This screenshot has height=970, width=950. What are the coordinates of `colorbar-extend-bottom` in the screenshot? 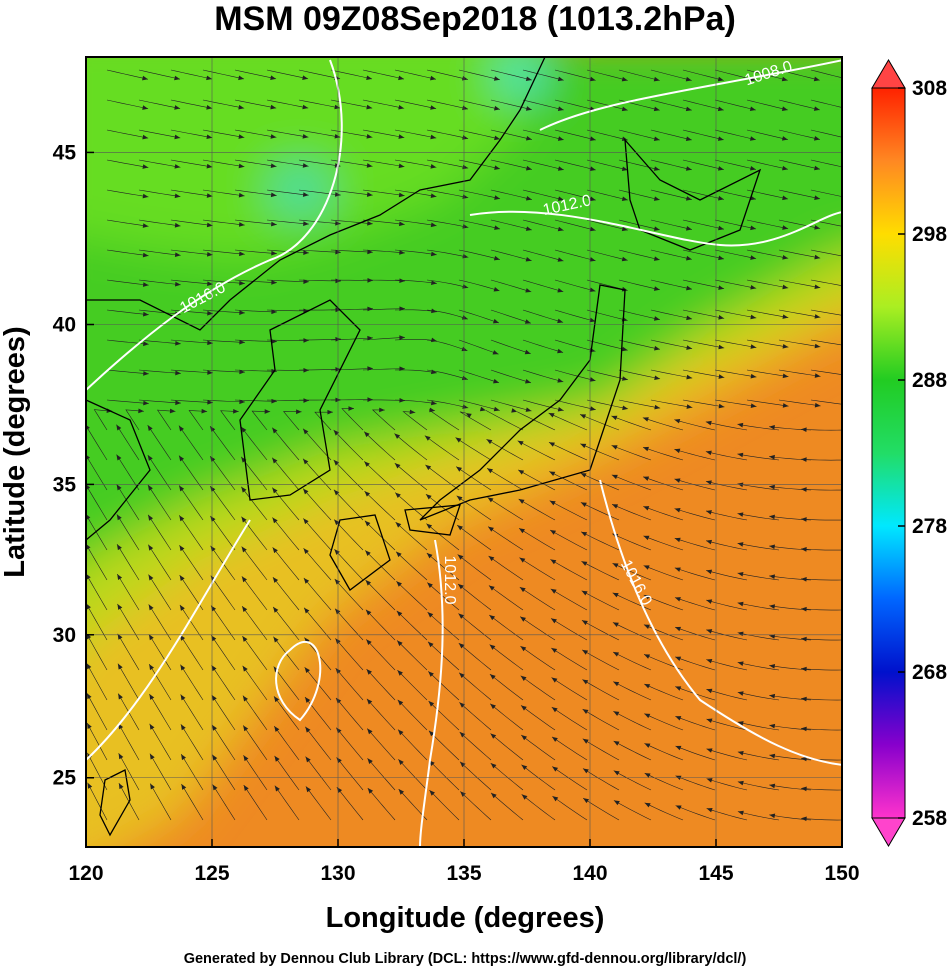 It's located at (888, 832).